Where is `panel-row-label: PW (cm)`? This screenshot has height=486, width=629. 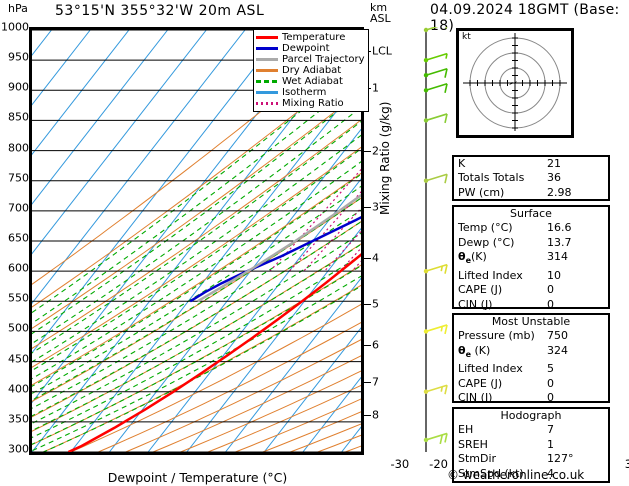
panel-row-label: PW (cm) is located at coordinates (481, 192).